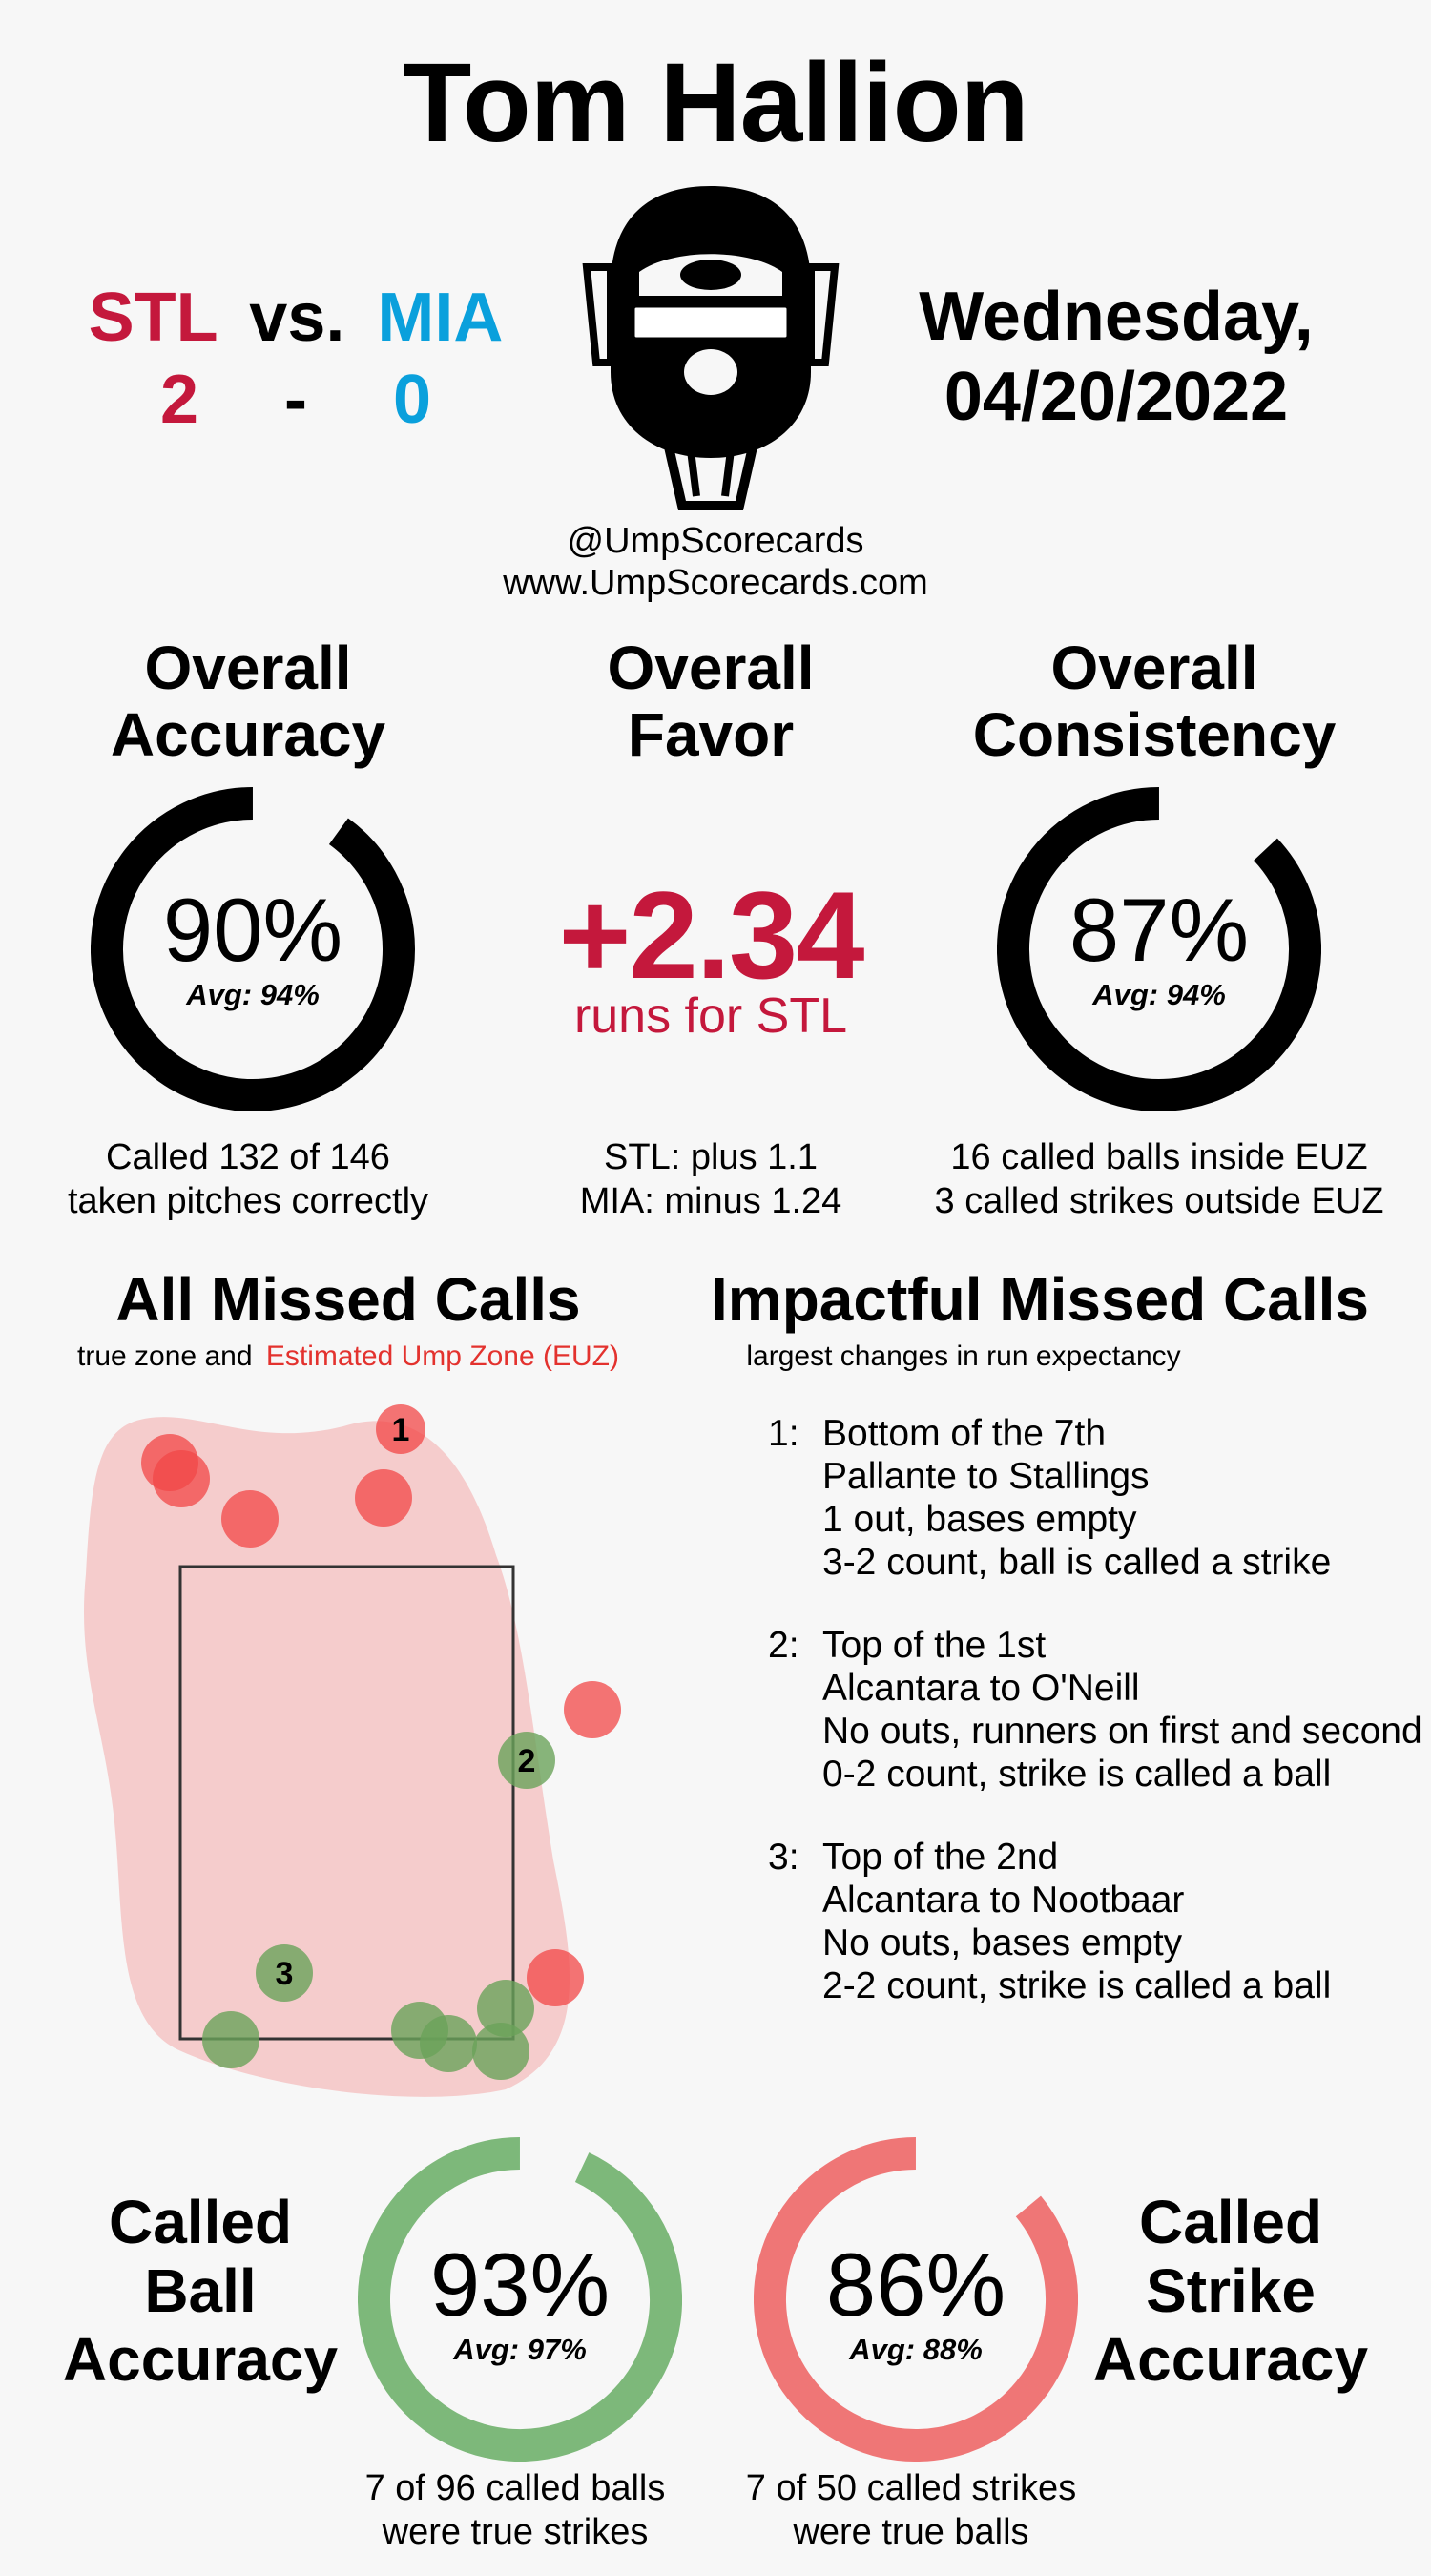 Image resolution: width=1431 pixels, height=2576 pixels. Describe the element at coordinates (711, 348) in the screenshot. I see `umpire-mask-icon` at that location.